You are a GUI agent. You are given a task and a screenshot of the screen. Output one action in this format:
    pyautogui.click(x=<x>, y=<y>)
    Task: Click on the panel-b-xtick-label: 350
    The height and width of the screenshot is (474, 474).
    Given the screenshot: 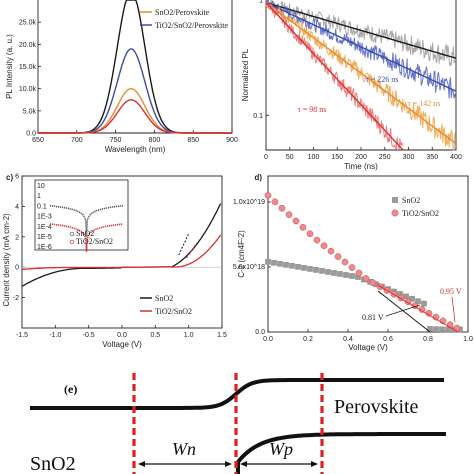 What is the action you would take?
    pyautogui.click(x=432, y=157)
    